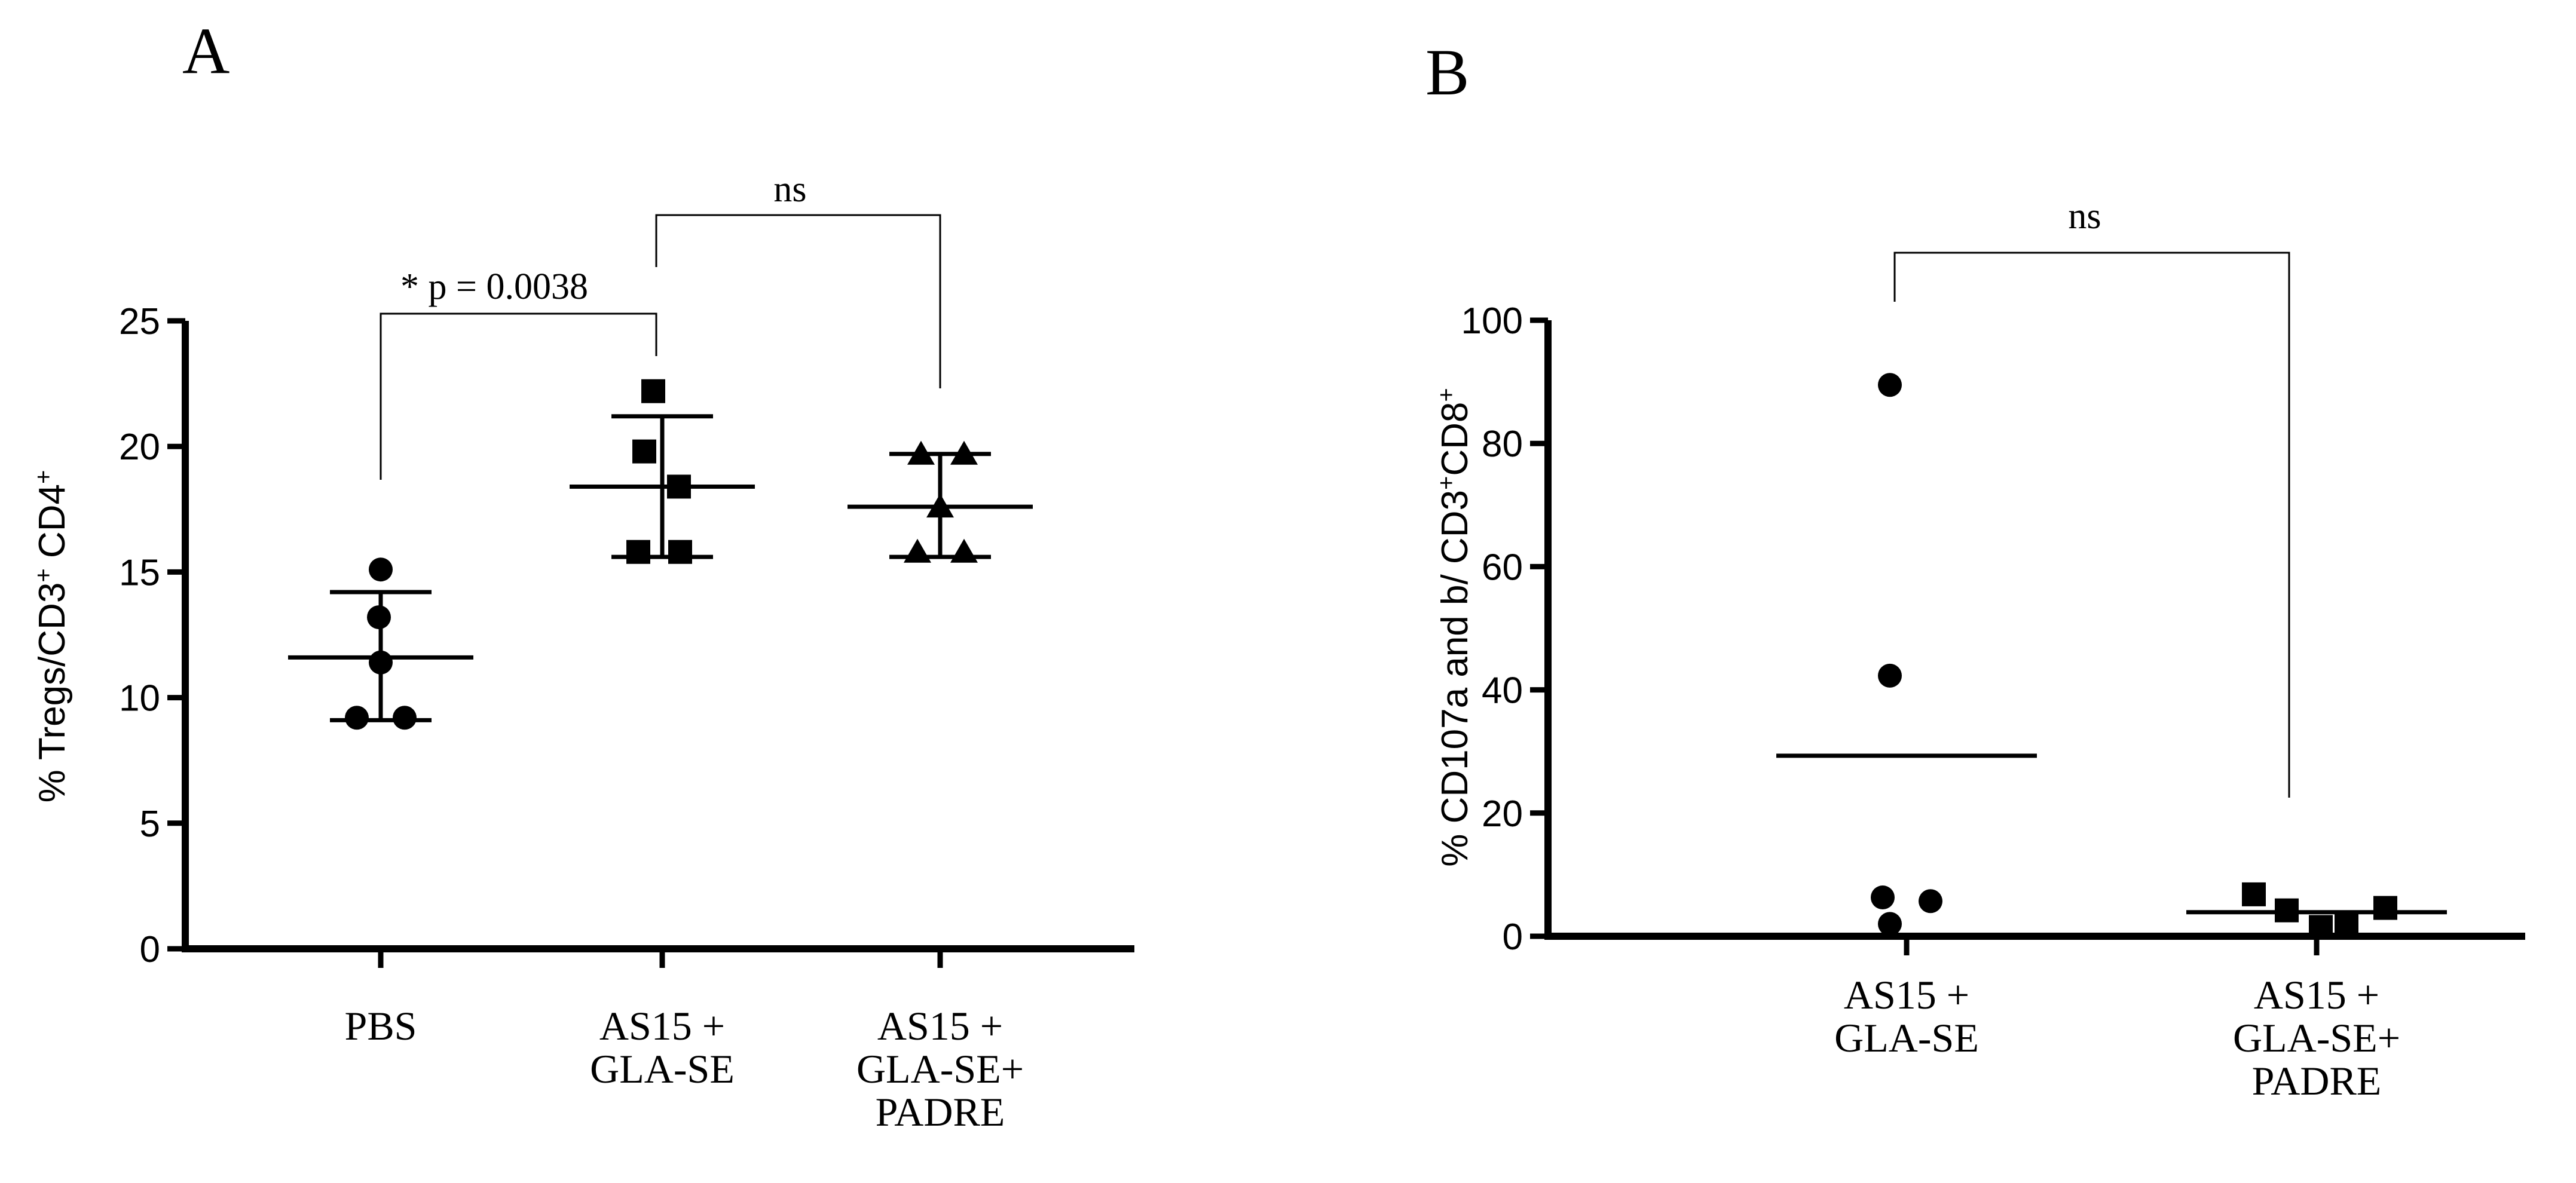 The width and height of the screenshot is (2576, 1183). What do you see at coordinates (1504, 629) in the screenshot?
I see `y-ticks-b: 0 20 40 60 80 100` at bounding box center [1504, 629].